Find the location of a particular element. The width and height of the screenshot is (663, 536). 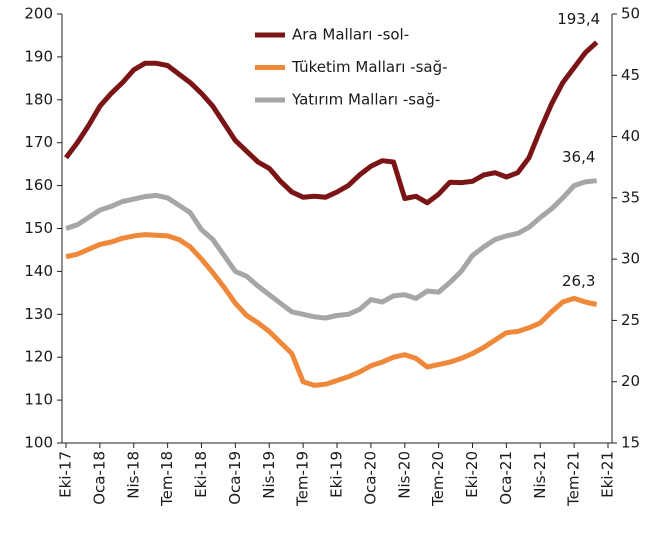

x-tick-label: Tem-19 is located at coordinates (303, 479).